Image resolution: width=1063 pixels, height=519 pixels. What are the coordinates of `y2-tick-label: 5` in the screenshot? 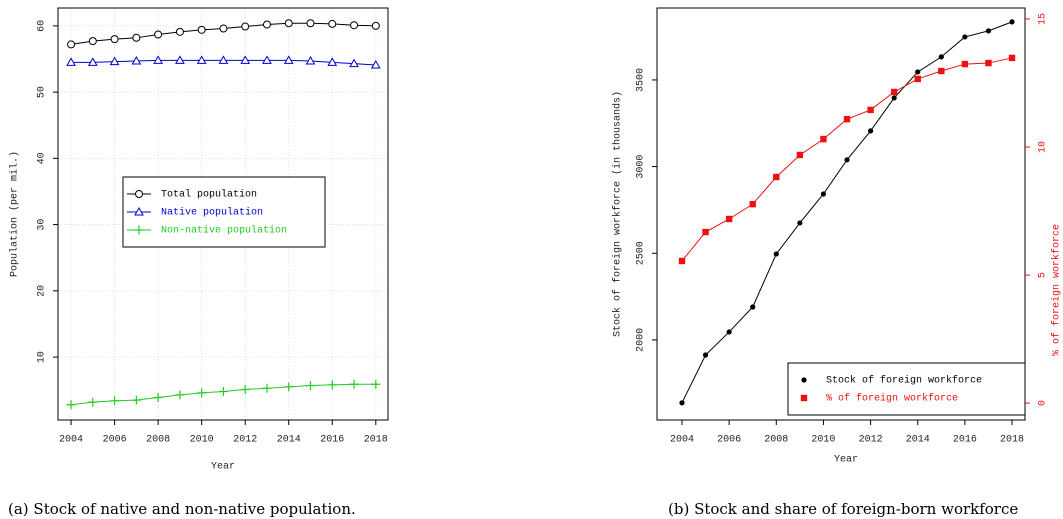 It's located at (1043, 275).